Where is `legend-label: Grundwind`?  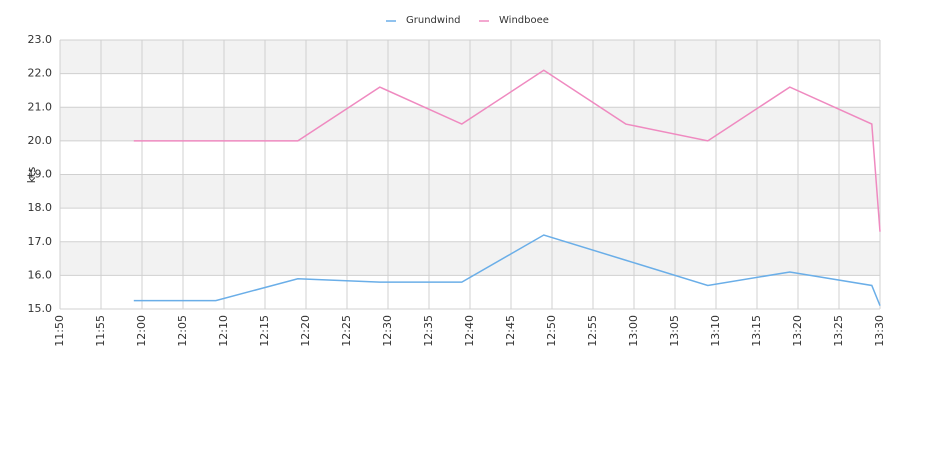 legend-label: Grundwind is located at coordinates (433, 20).